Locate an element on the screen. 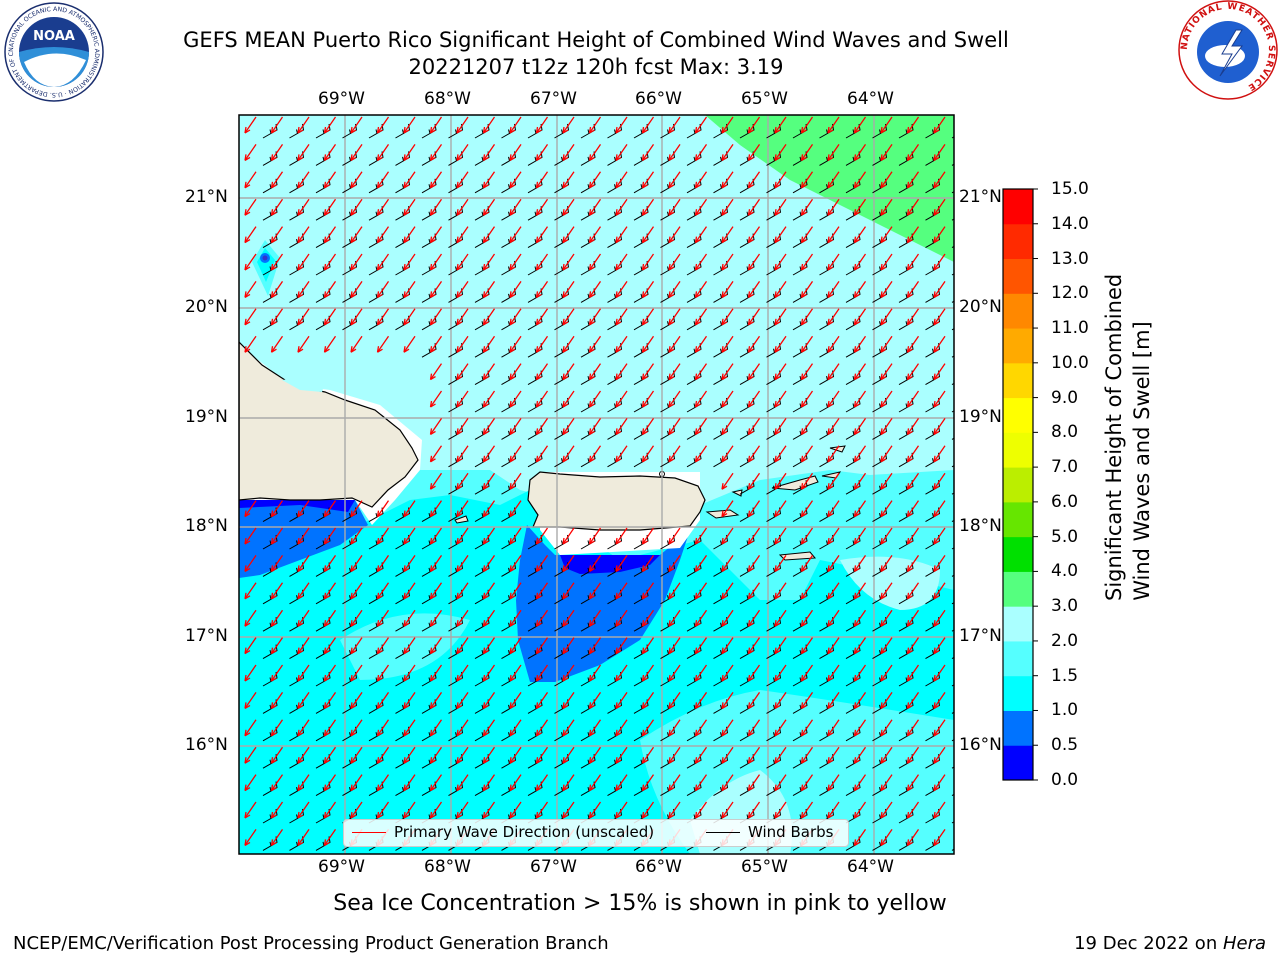 This screenshot has width=1280, height=960. nws-logo: NATIONAL WEATHER SERVICE is located at coordinates (1228, 50).